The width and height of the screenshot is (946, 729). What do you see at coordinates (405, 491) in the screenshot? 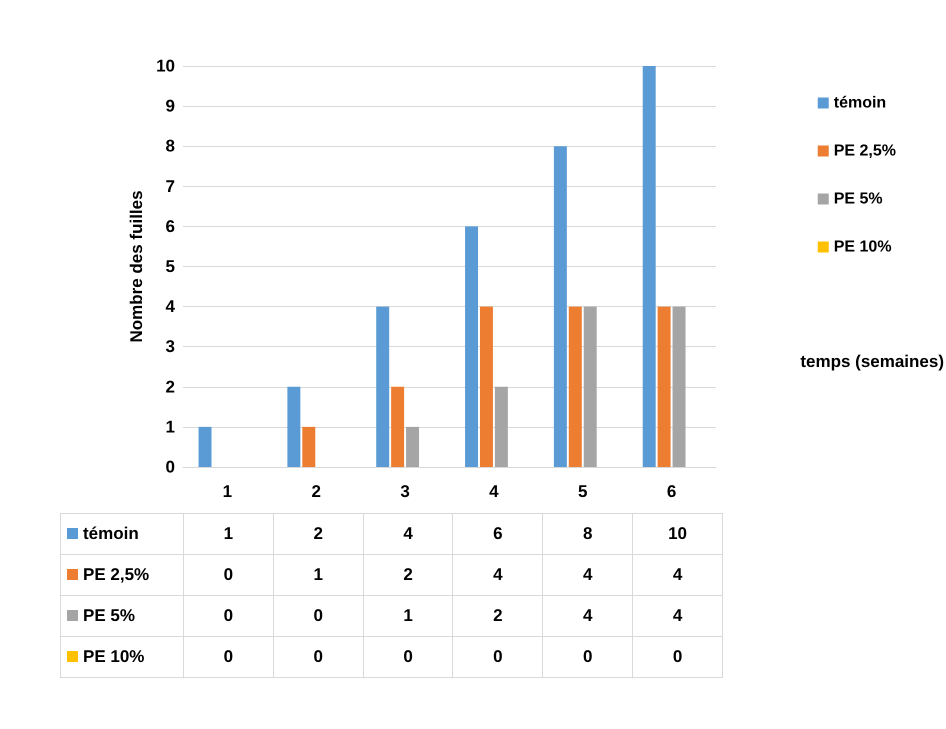
I see `x-tick-label: 3` at bounding box center [405, 491].